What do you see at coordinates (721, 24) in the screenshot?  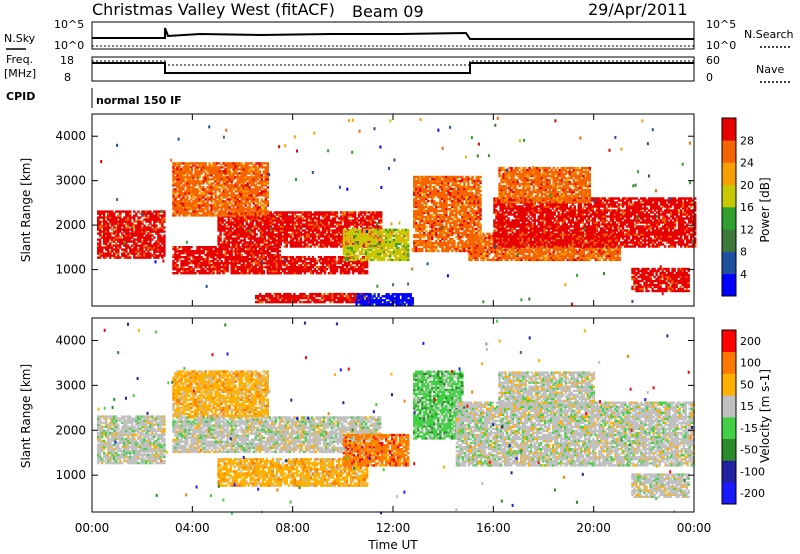 I see `sky-tick-top-right: 10^5` at bounding box center [721, 24].